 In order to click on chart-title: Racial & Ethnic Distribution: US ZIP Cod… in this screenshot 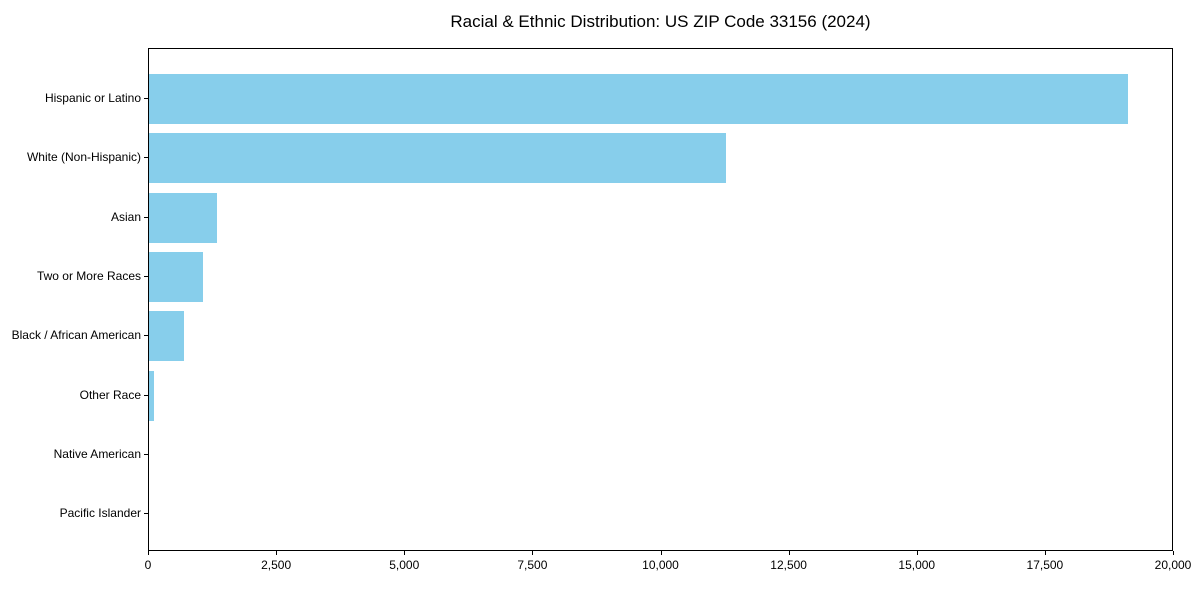, I will do `click(660, 21)`.